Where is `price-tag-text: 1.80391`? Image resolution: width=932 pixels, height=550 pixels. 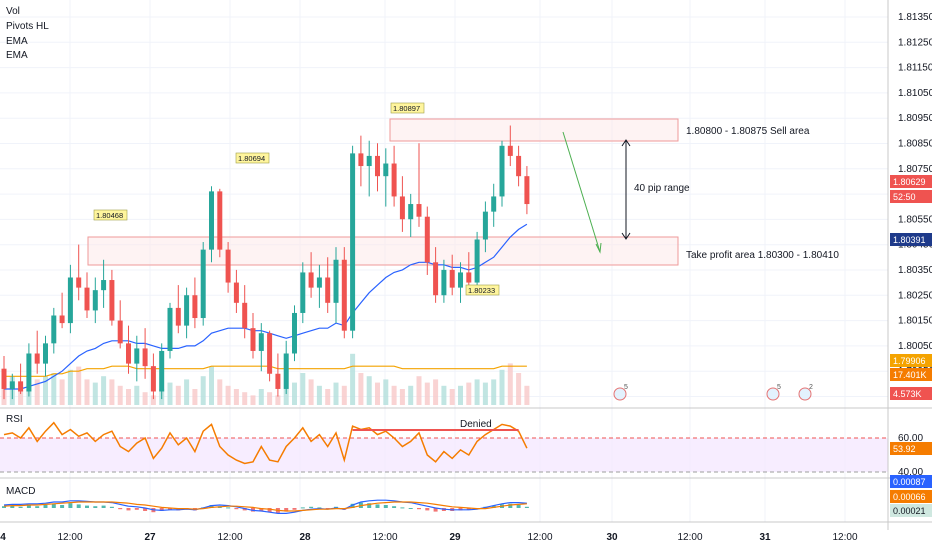 price-tag-text: 1.80391 is located at coordinates (909, 240).